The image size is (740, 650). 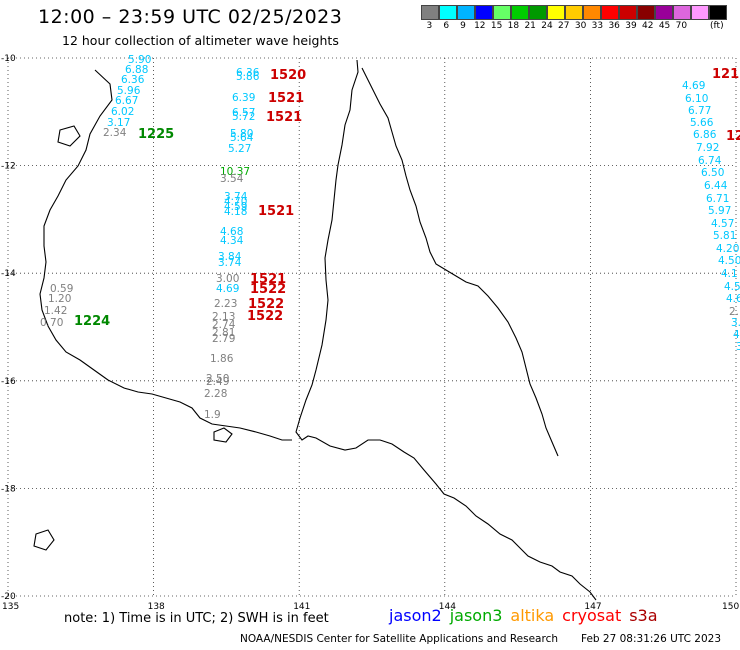 What do you see at coordinates (681, 26) in the screenshot?
I see `color-scale-label: 70` at bounding box center [681, 26].